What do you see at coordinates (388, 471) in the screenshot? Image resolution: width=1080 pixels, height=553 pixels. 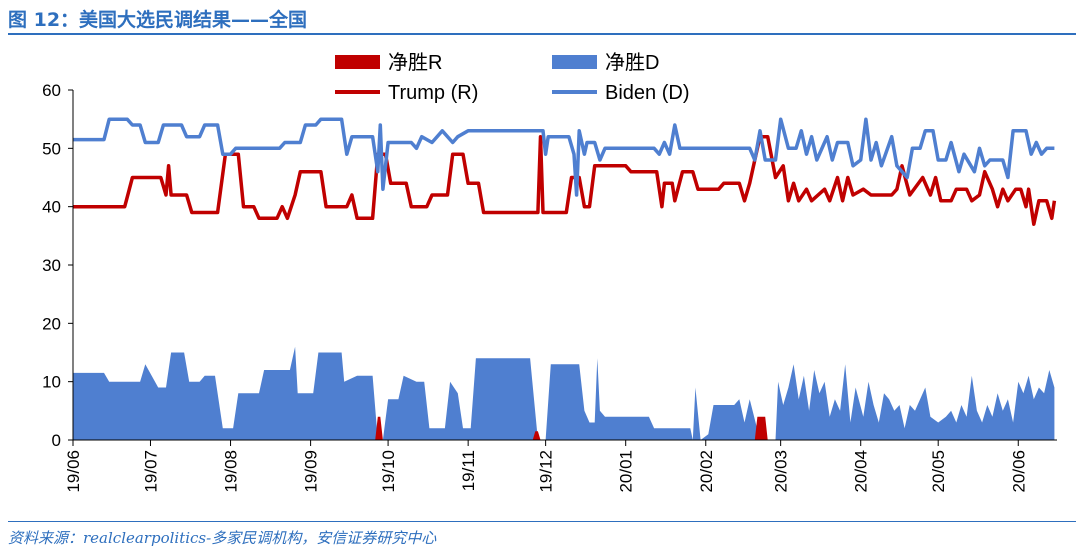 I see `x-tick-label: 19/10` at bounding box center [388, 471].